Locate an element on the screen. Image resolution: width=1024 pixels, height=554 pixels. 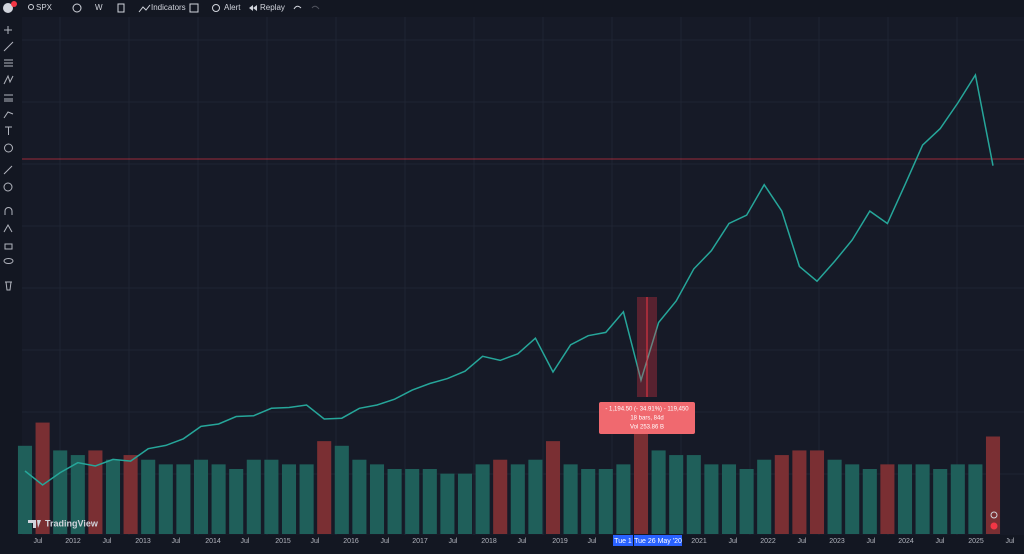
hide-tool is located at coordinates (8, 261).